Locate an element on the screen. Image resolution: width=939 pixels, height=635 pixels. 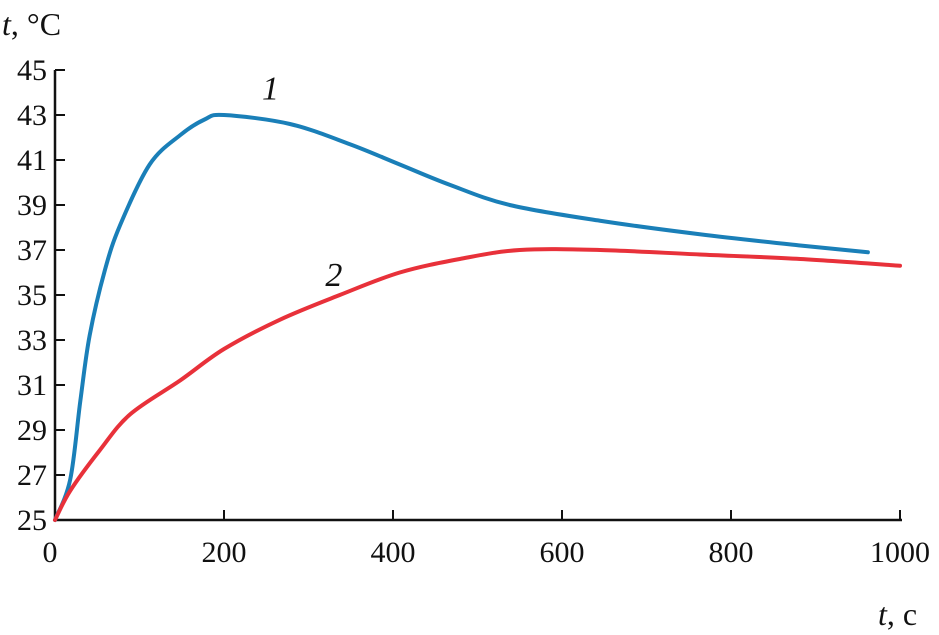
y-tick-label: 39 is located at coordinates (32, 205).